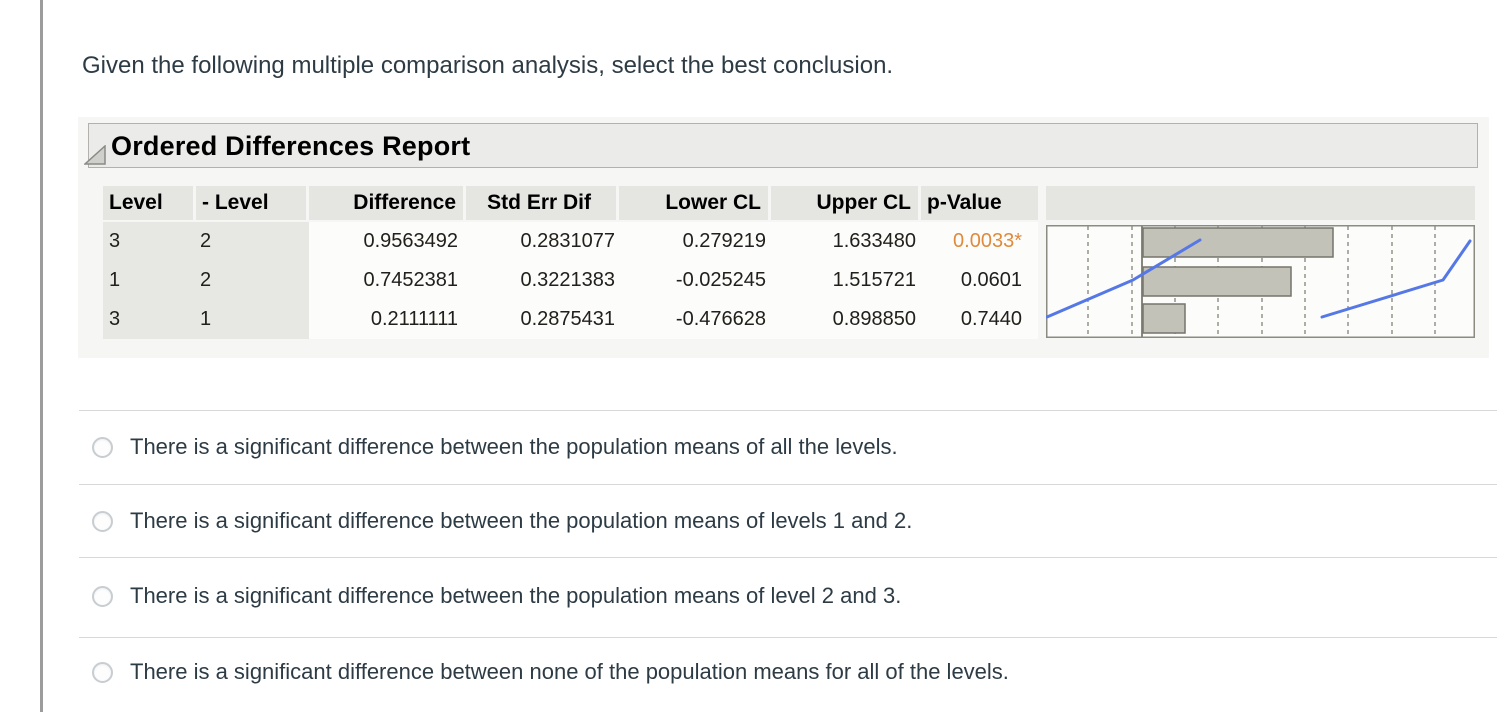 The width and height of the screenshot is (1512, 712). Describe the element at coordinates (781, 145) in the screenshot. I see `report-title-bar: Ordered Differences Report` at that location.